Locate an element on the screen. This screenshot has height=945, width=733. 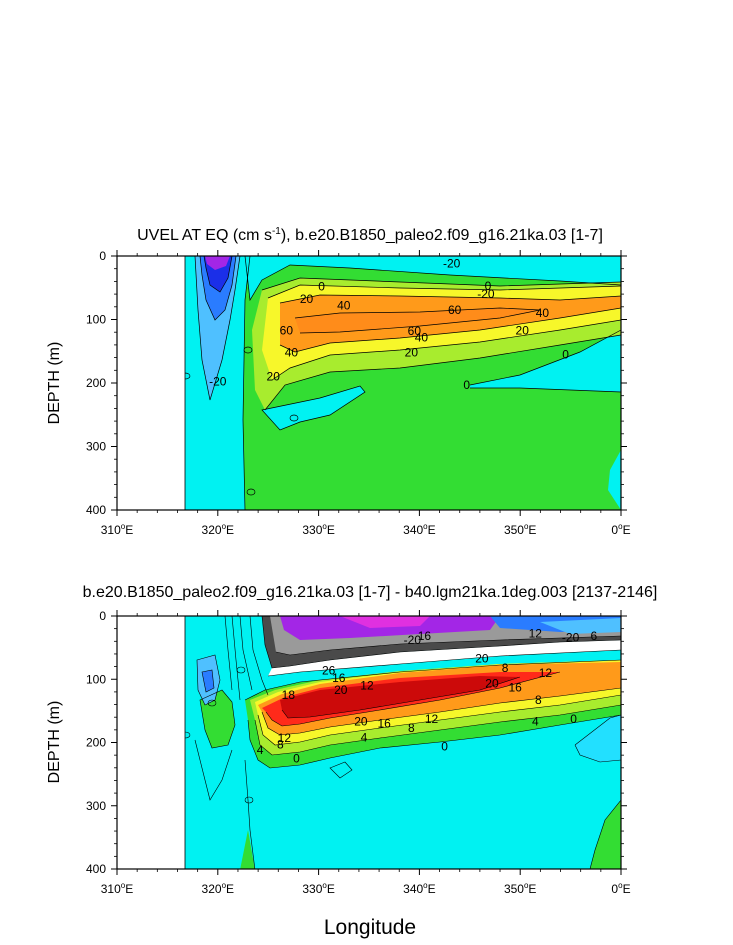
top-fill-orange-core is located at coordinates (417, 320).